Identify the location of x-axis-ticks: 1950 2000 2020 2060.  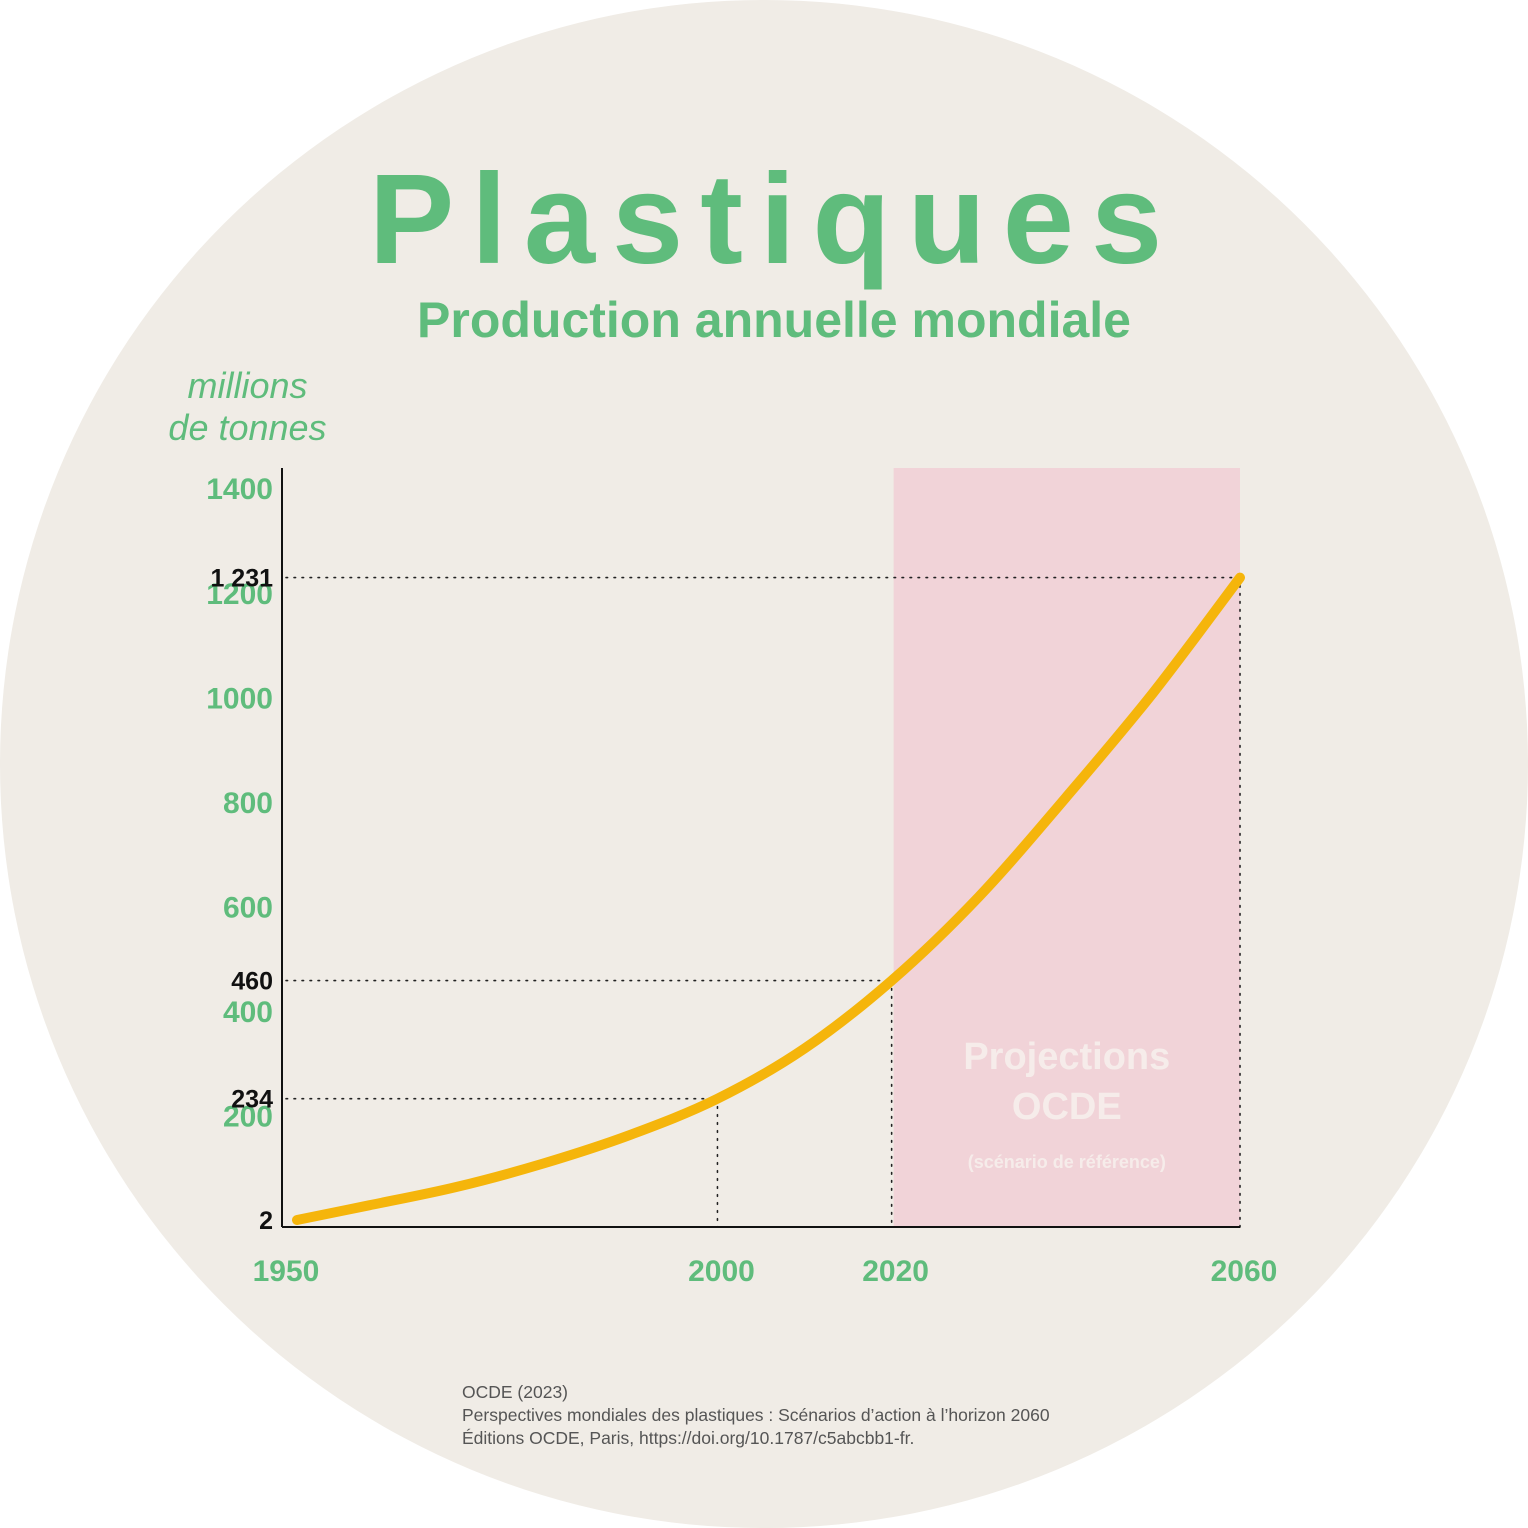
(765, 1271).